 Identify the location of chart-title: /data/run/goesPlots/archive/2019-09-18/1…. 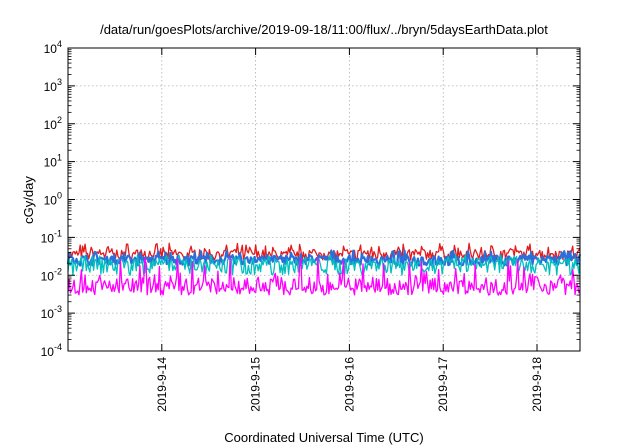
(324, 29).